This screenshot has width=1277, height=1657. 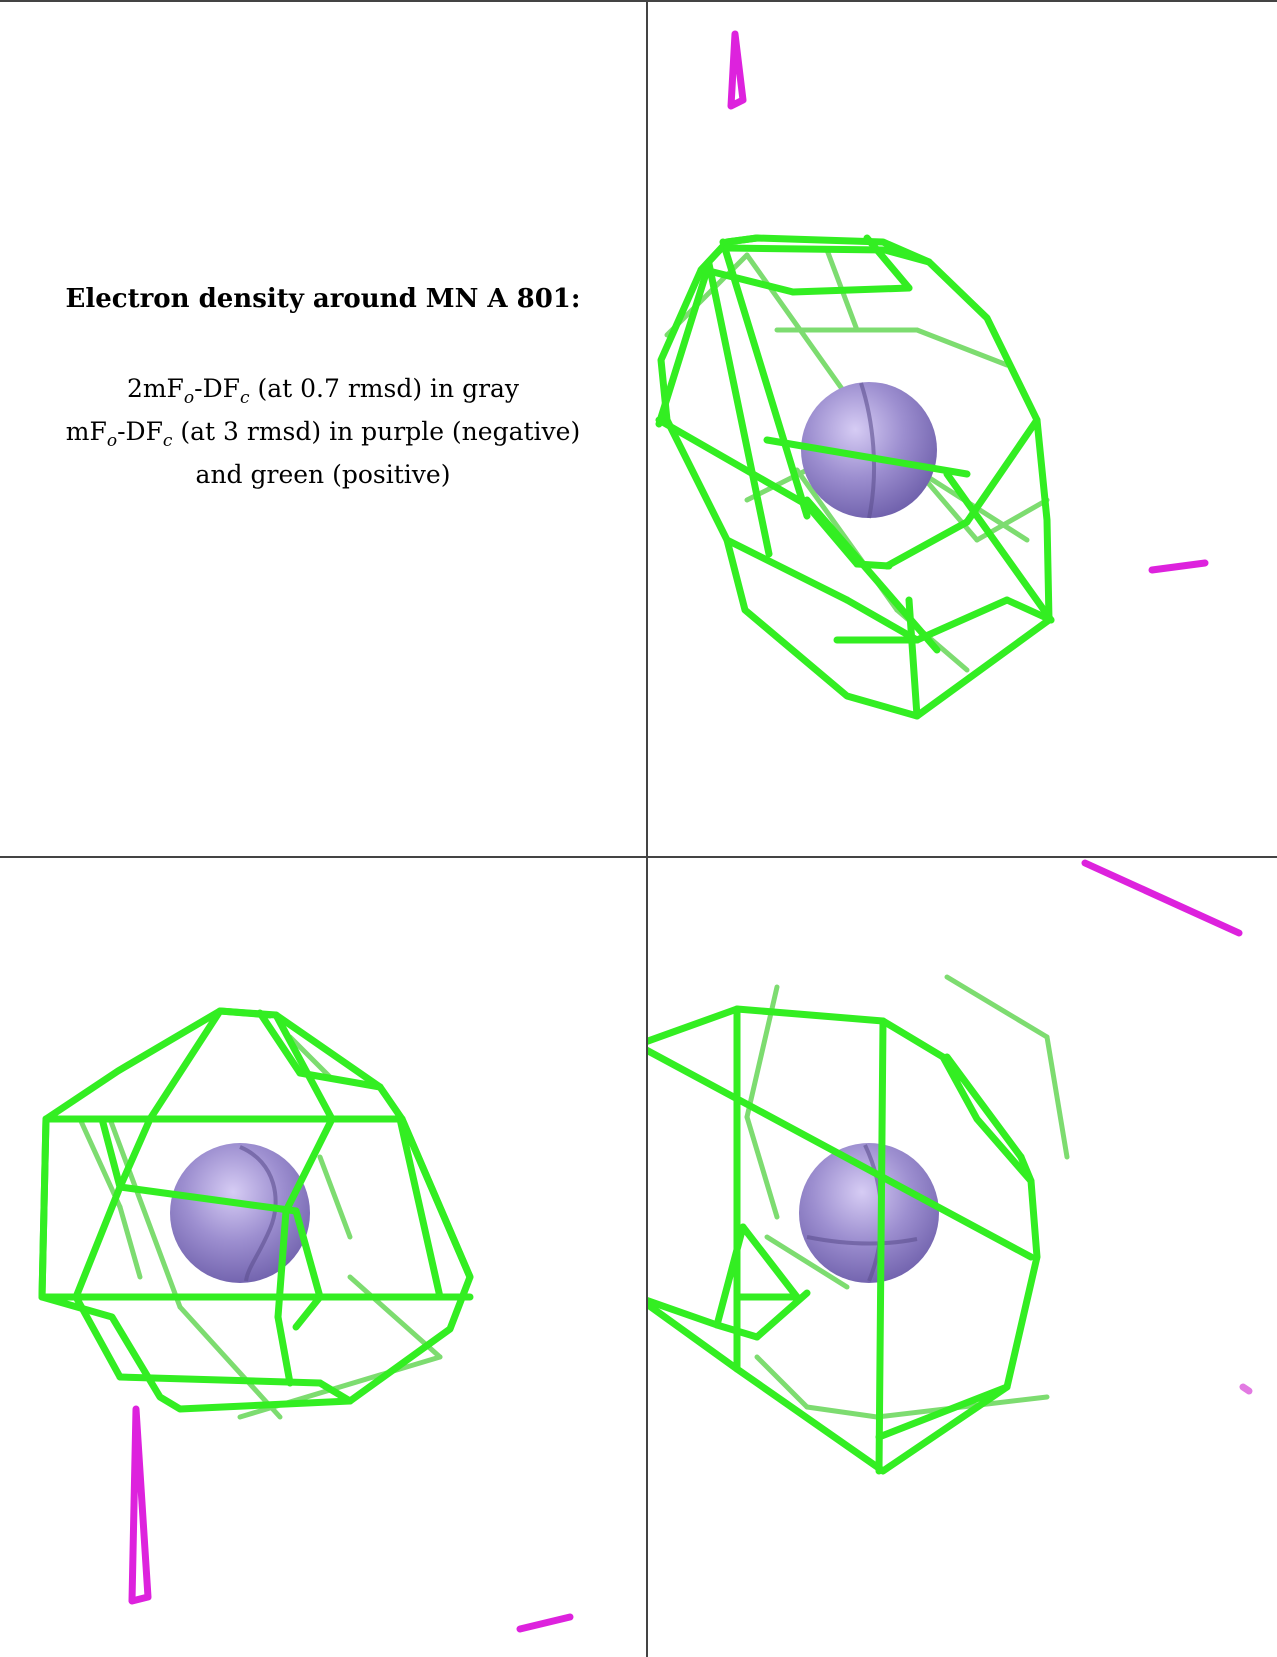 I want to click on grid-divider-horizontal, so click(x=638, y=857).